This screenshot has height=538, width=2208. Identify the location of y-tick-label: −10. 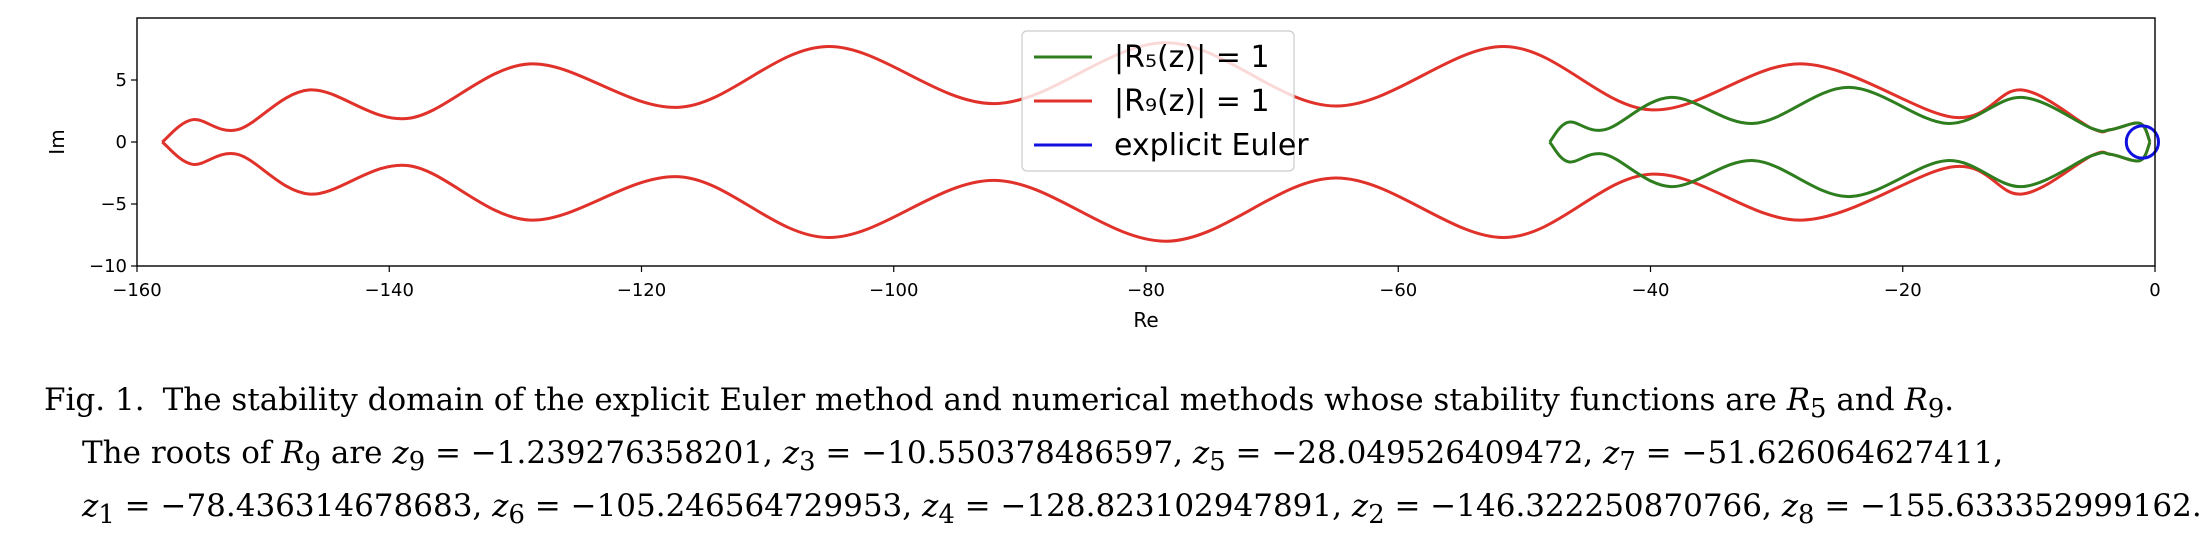
(108, 266).